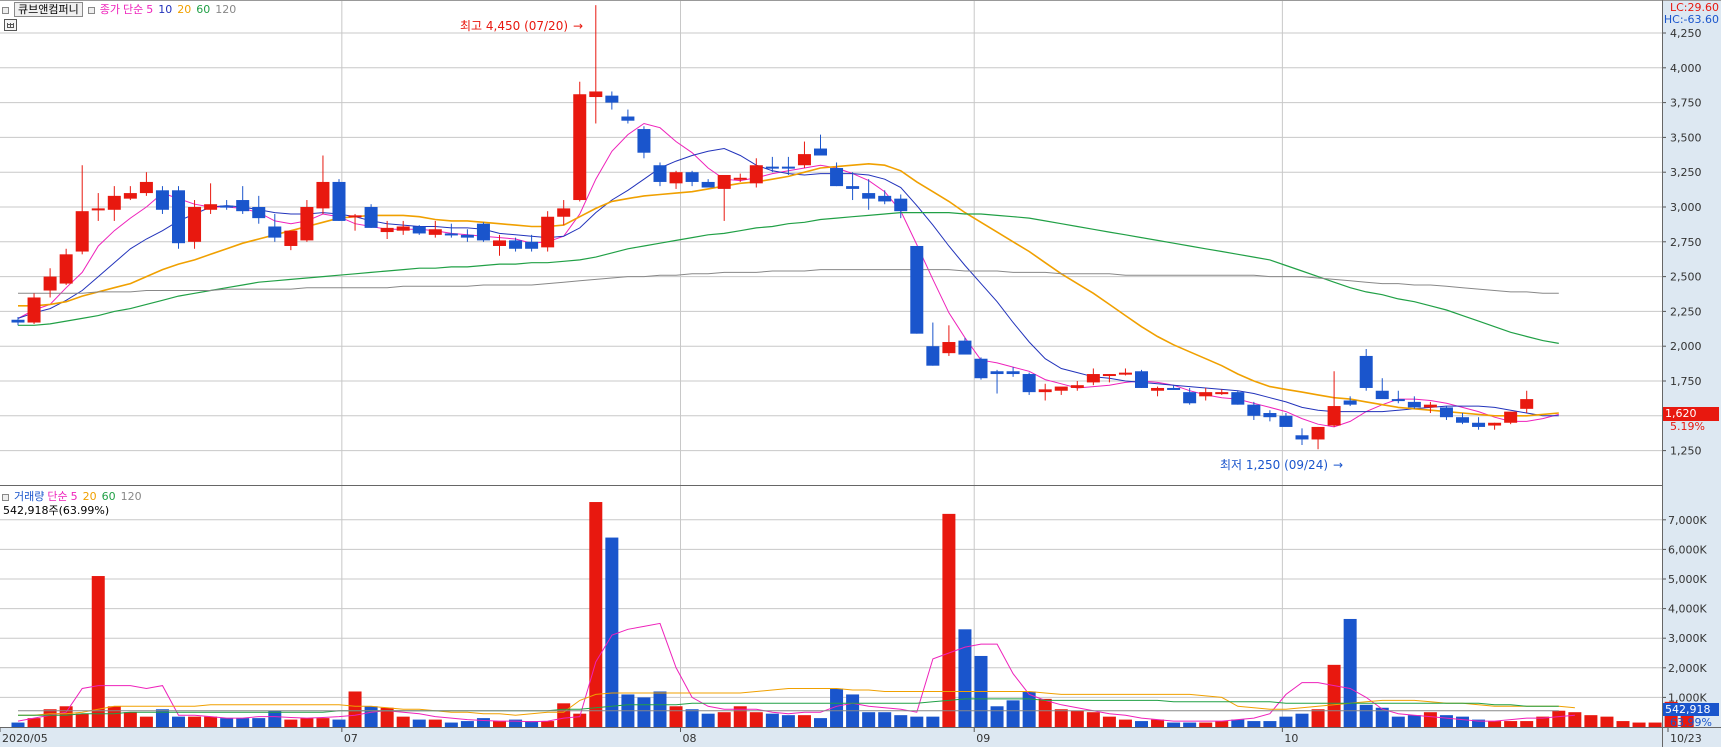 The width and height of the screenshot is (1721, 747). I want to click on ma-120-label: 120, so click(226, 9).